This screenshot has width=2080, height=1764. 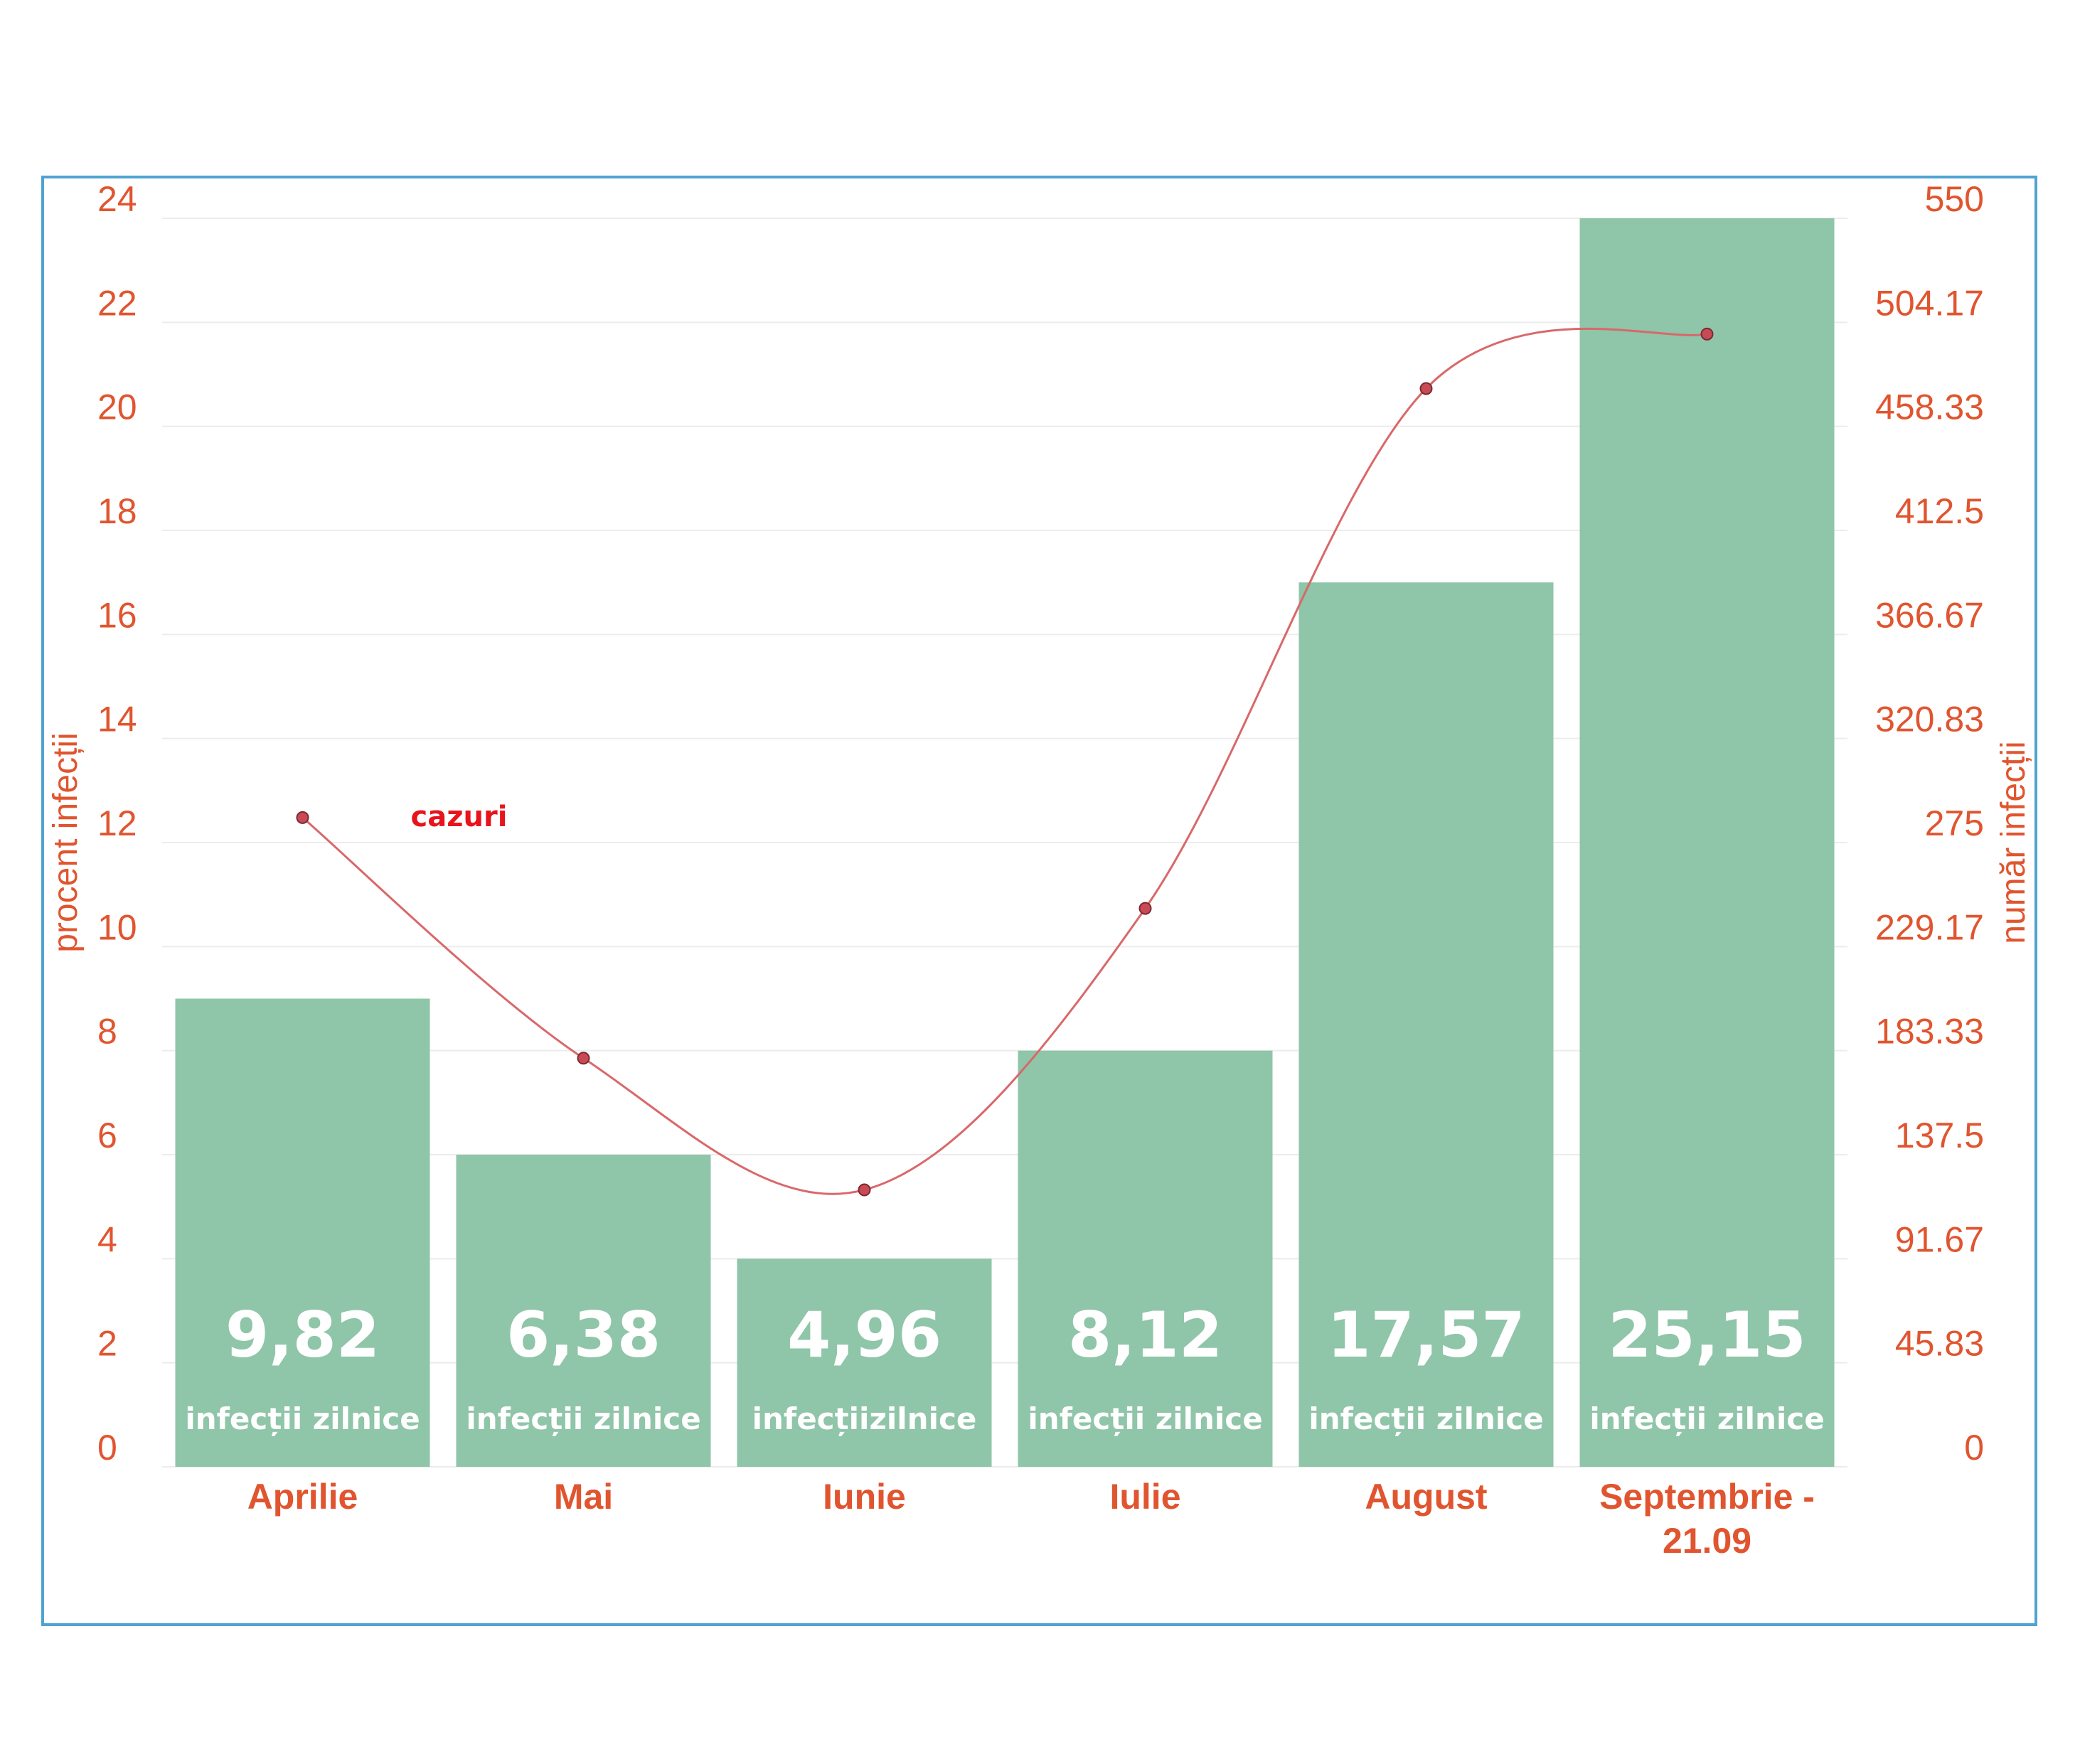 I want to click on left-tick-label-7: 14, so click(x=117, y=719).